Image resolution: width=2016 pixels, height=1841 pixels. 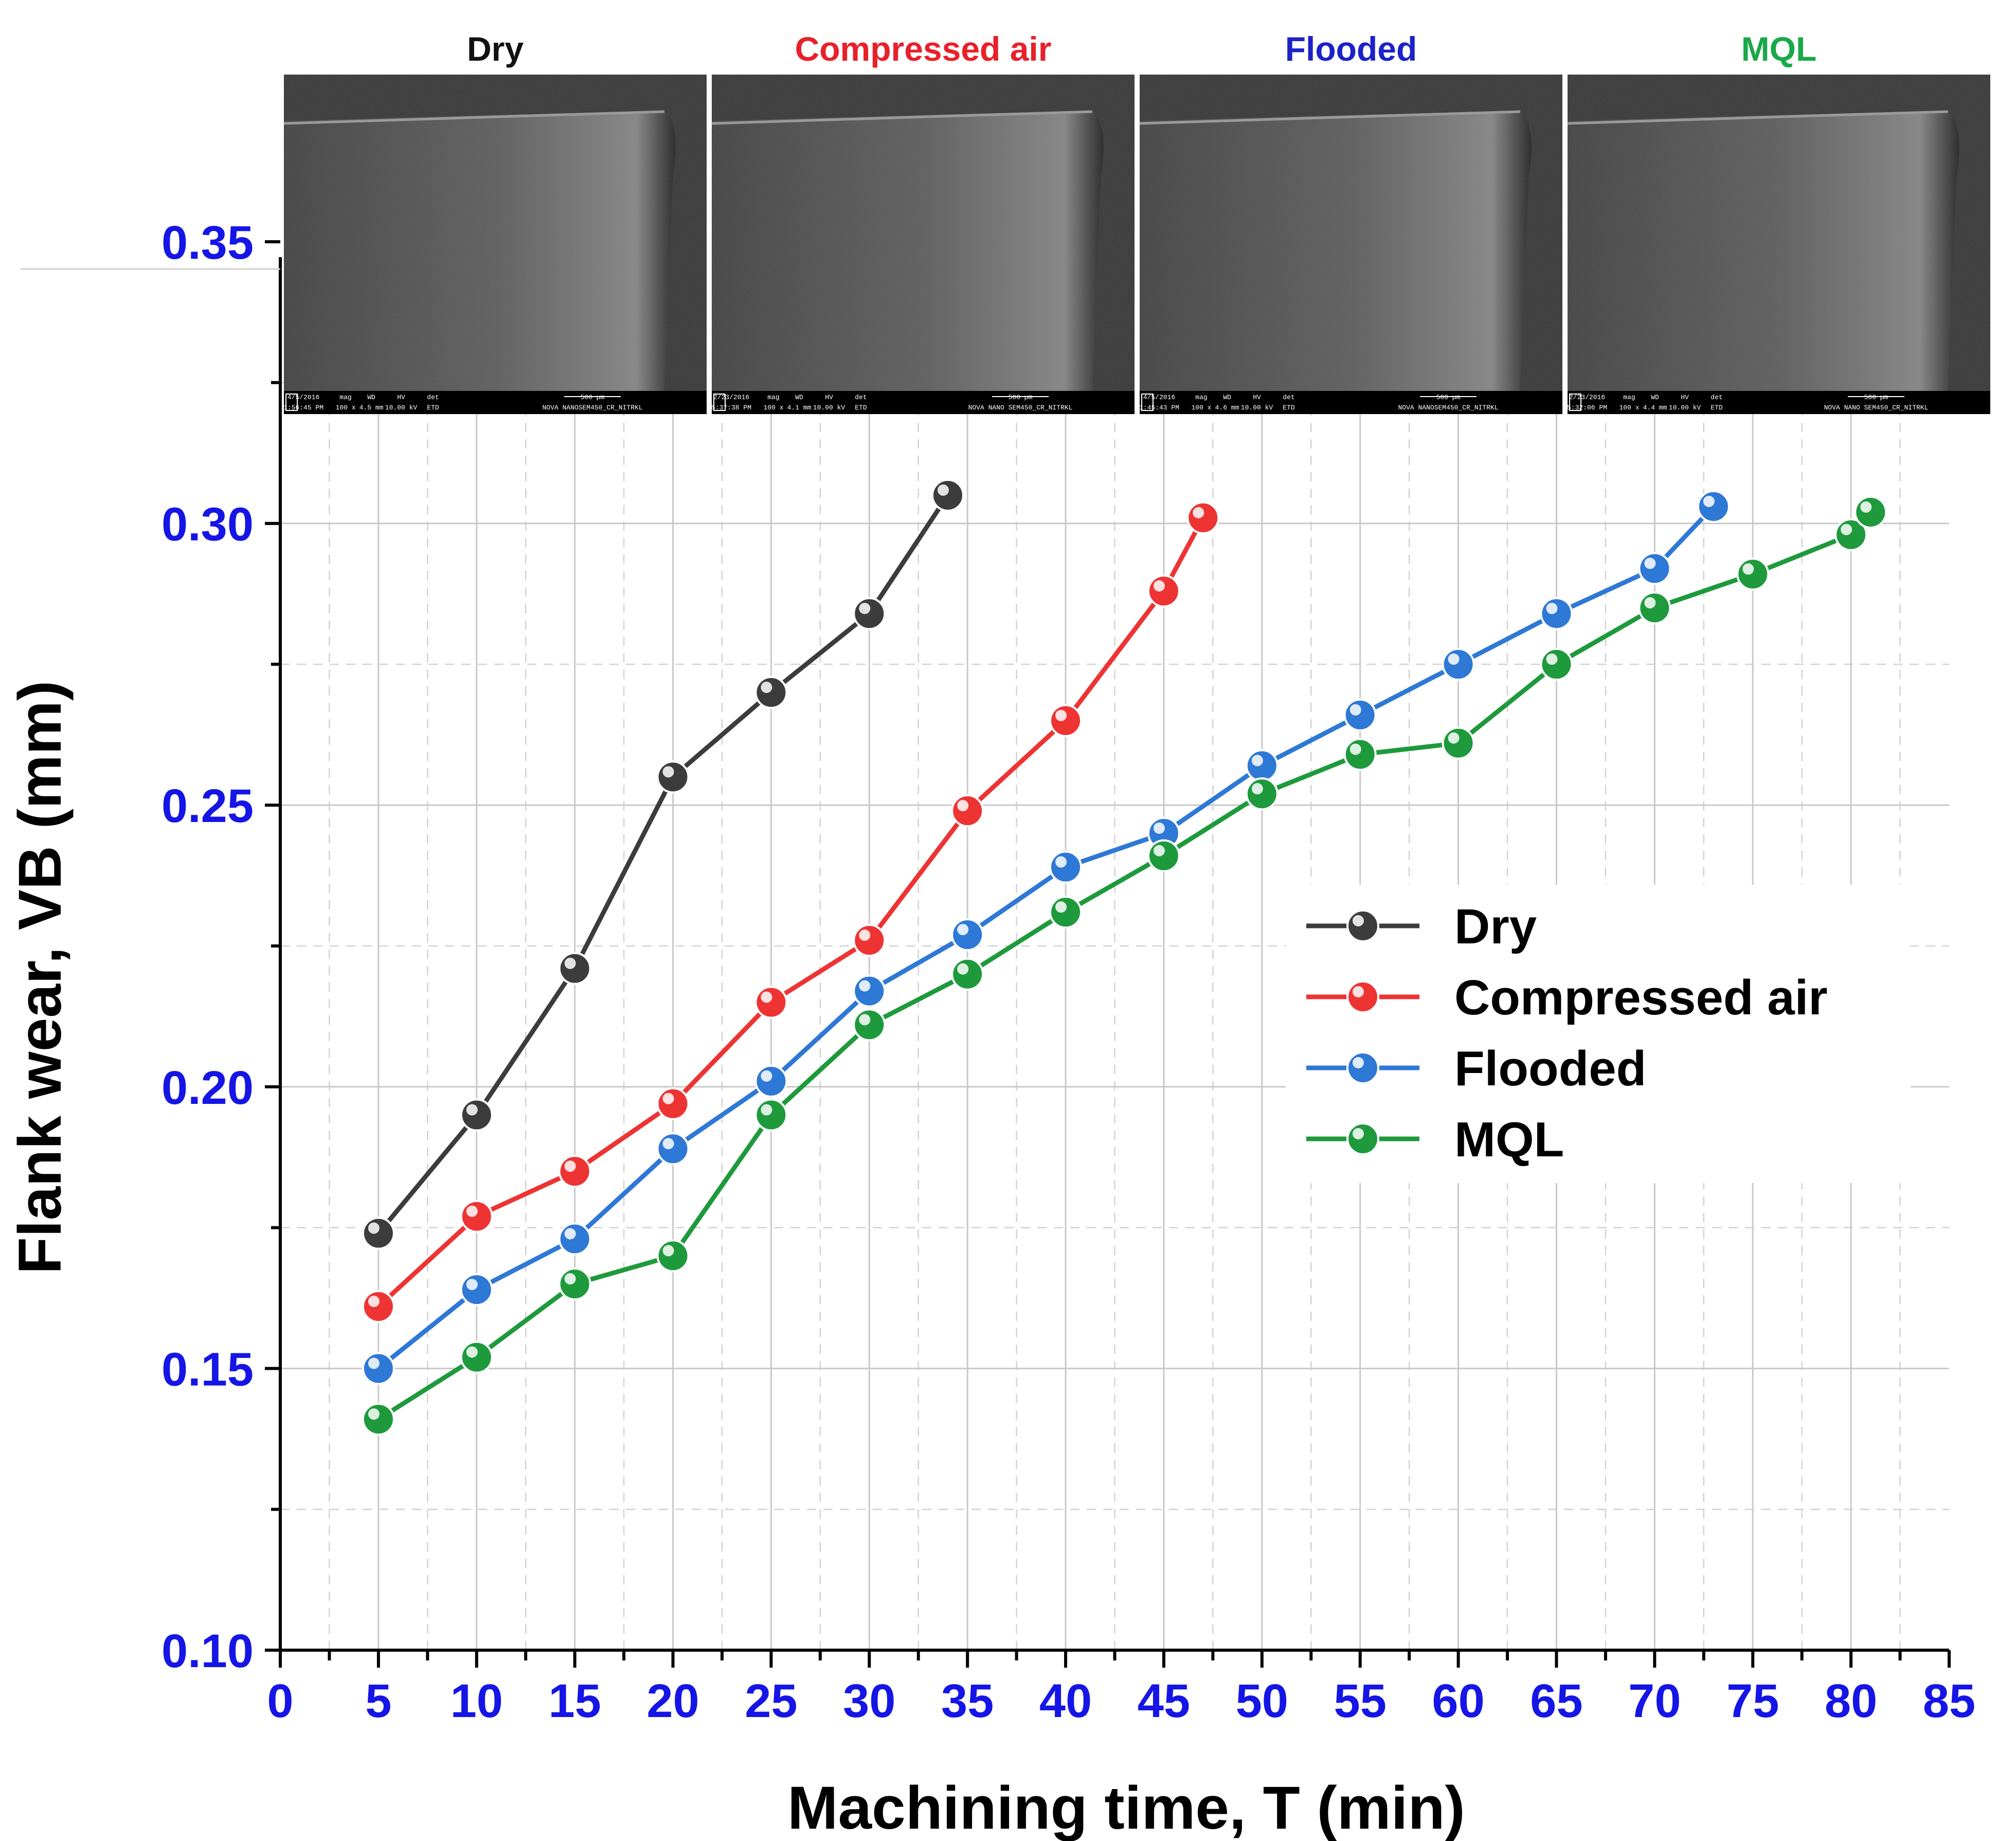 What do you see at coordinates (1351, 49) in the screenshot?
I see `sem-panel-title: Flooded` at bounding box center [1351, 49].